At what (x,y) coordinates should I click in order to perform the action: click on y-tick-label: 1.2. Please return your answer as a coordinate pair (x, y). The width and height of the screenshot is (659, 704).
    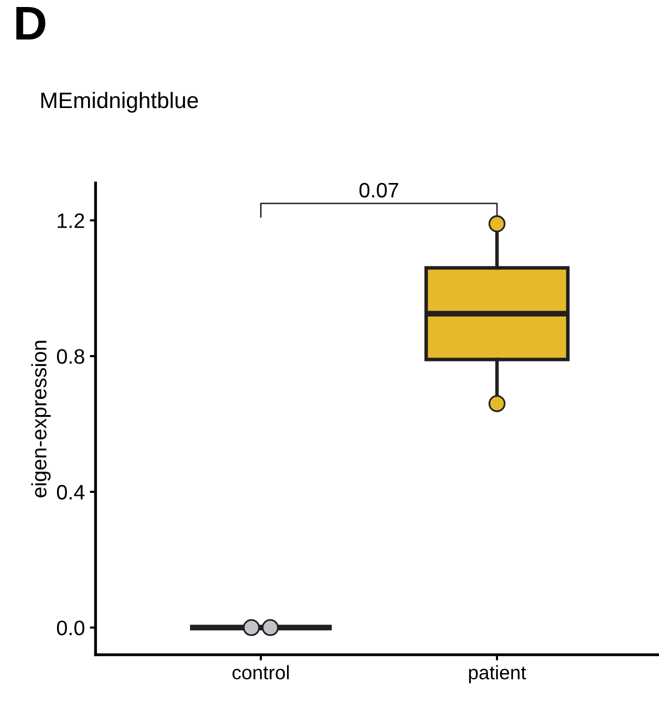
    Looking at the image, I should click on (71, 220).